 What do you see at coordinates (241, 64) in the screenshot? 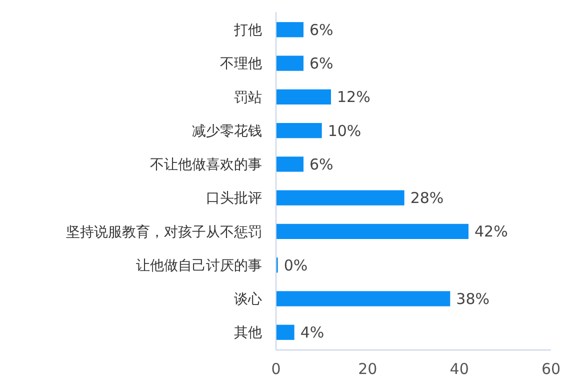
I see `y-tick-label: 不理他` at bounding box center [241, 64].